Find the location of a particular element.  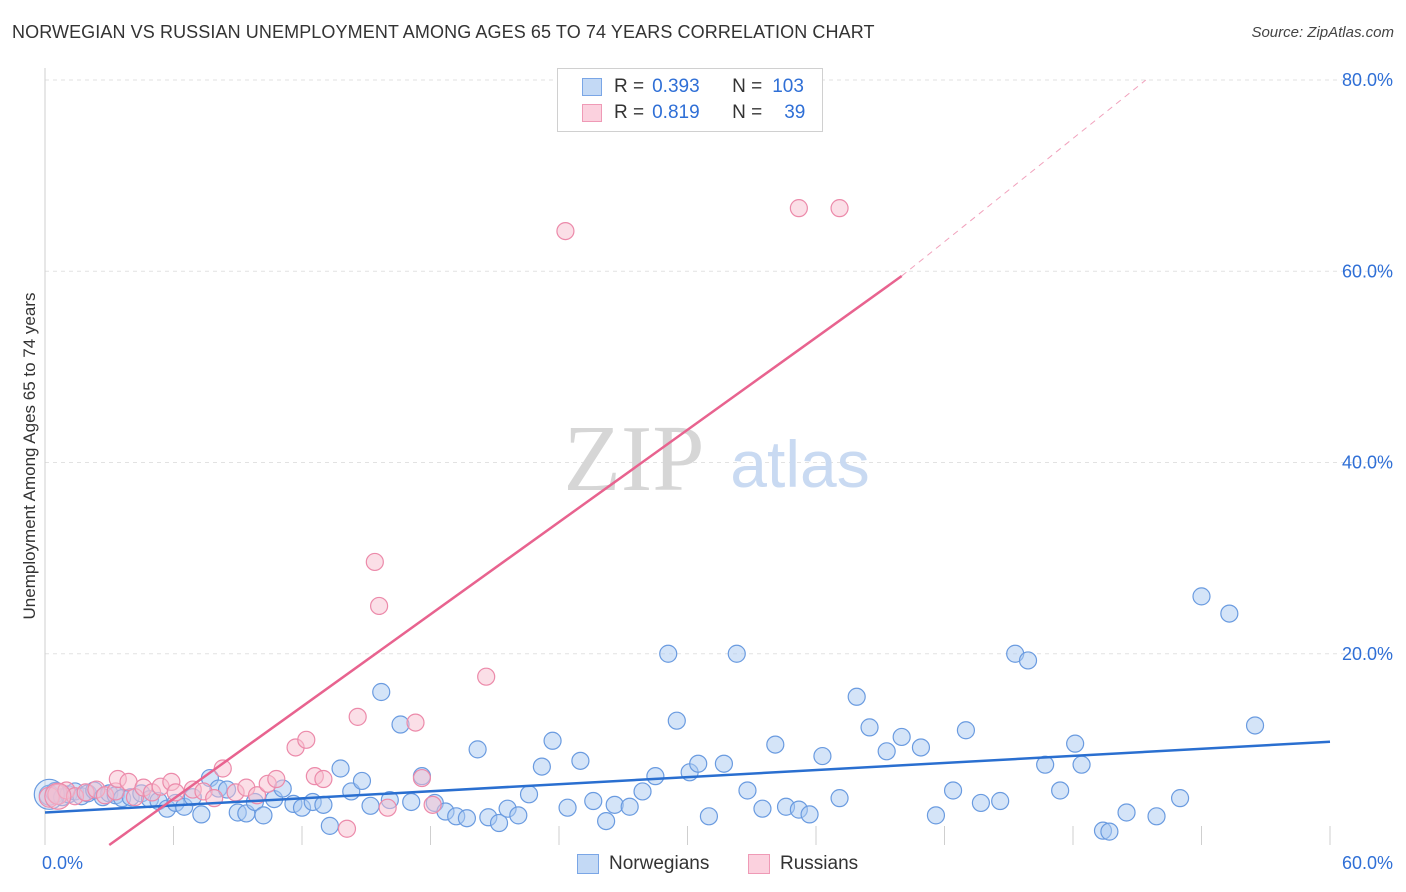

x-tick-label: 60.0% is located at coordinates (1367, 863).